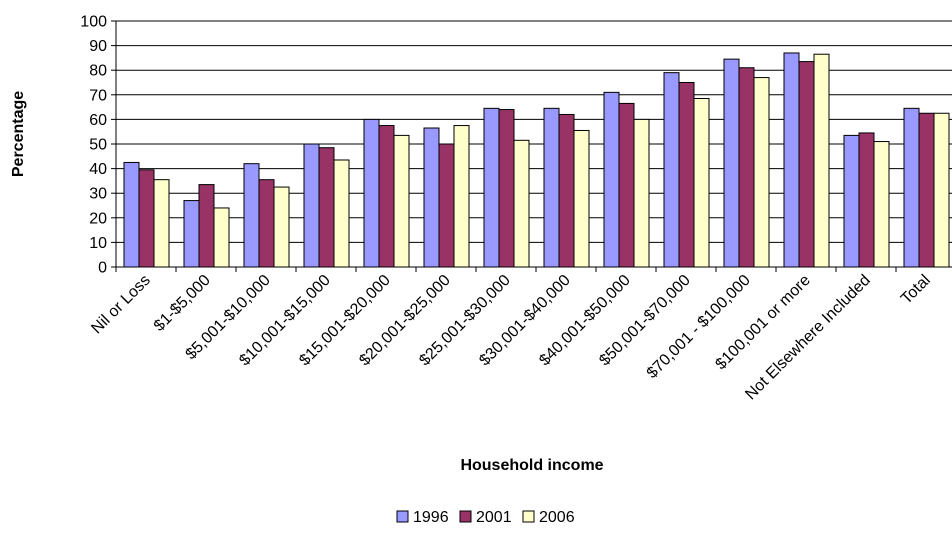 The width and height of the screenshot is (952, 537). What do you see at coordinates (528, 516) in the screenshot?
I see `legend-swatch-2006` at bounding box center [528, 516].